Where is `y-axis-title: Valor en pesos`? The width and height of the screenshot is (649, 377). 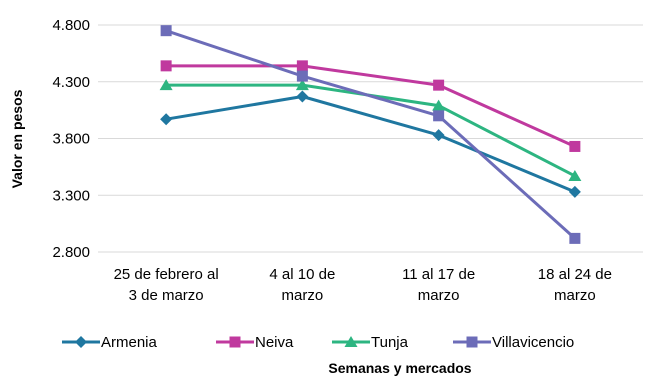 y-axis-title: Valor en pesos is located at coordinates (17, 138).